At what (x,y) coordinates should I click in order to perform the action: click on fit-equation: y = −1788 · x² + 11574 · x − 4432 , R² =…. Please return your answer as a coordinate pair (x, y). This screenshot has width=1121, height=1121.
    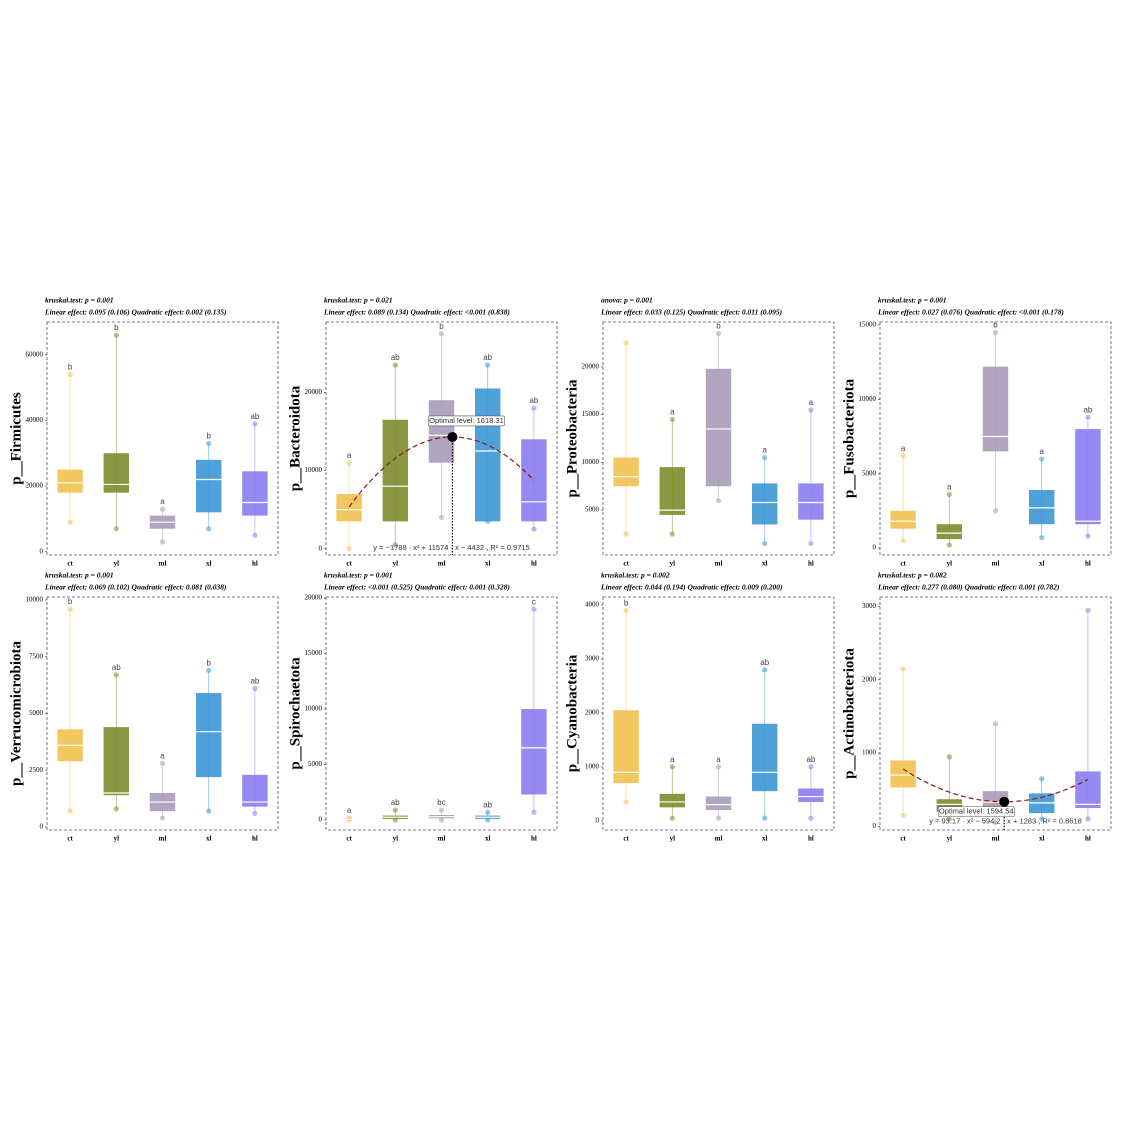
    Looking at the image, I should click on (451, 547).